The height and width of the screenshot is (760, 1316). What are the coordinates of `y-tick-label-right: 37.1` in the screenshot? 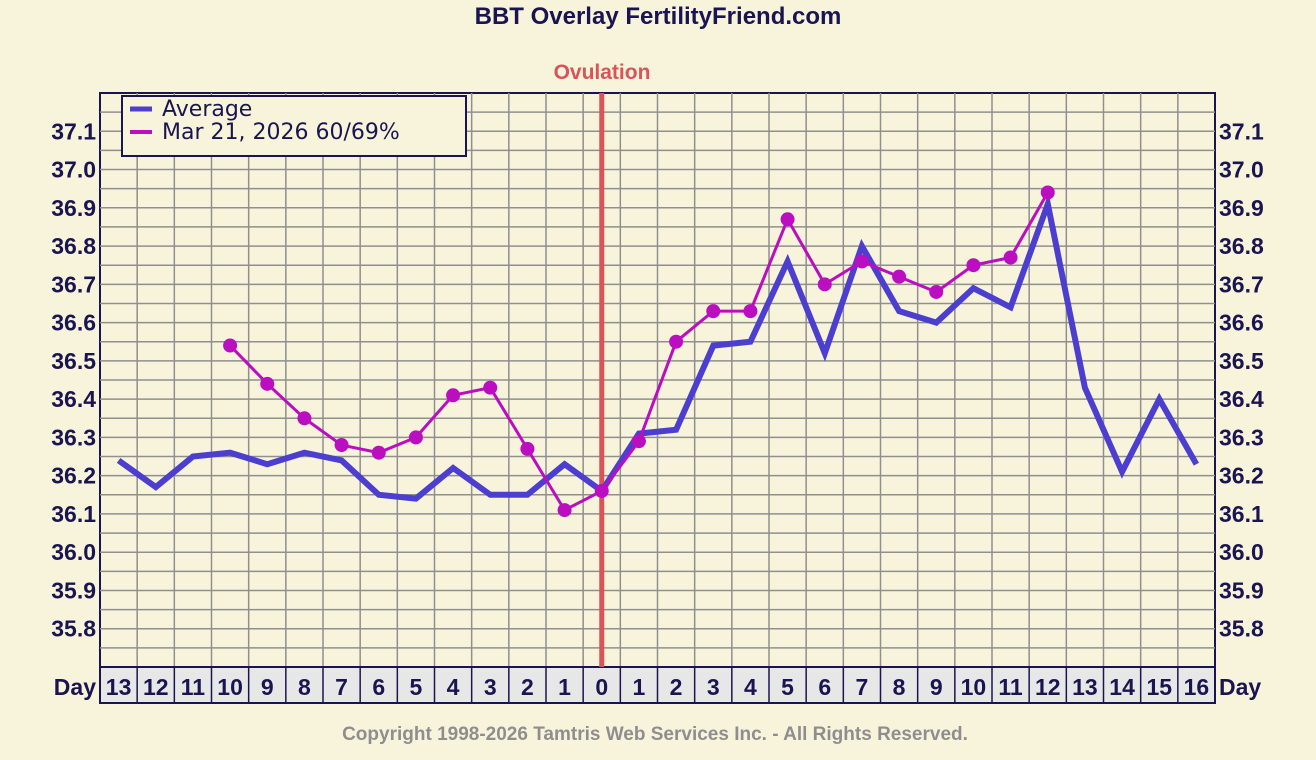 It's located at (1241, 131).